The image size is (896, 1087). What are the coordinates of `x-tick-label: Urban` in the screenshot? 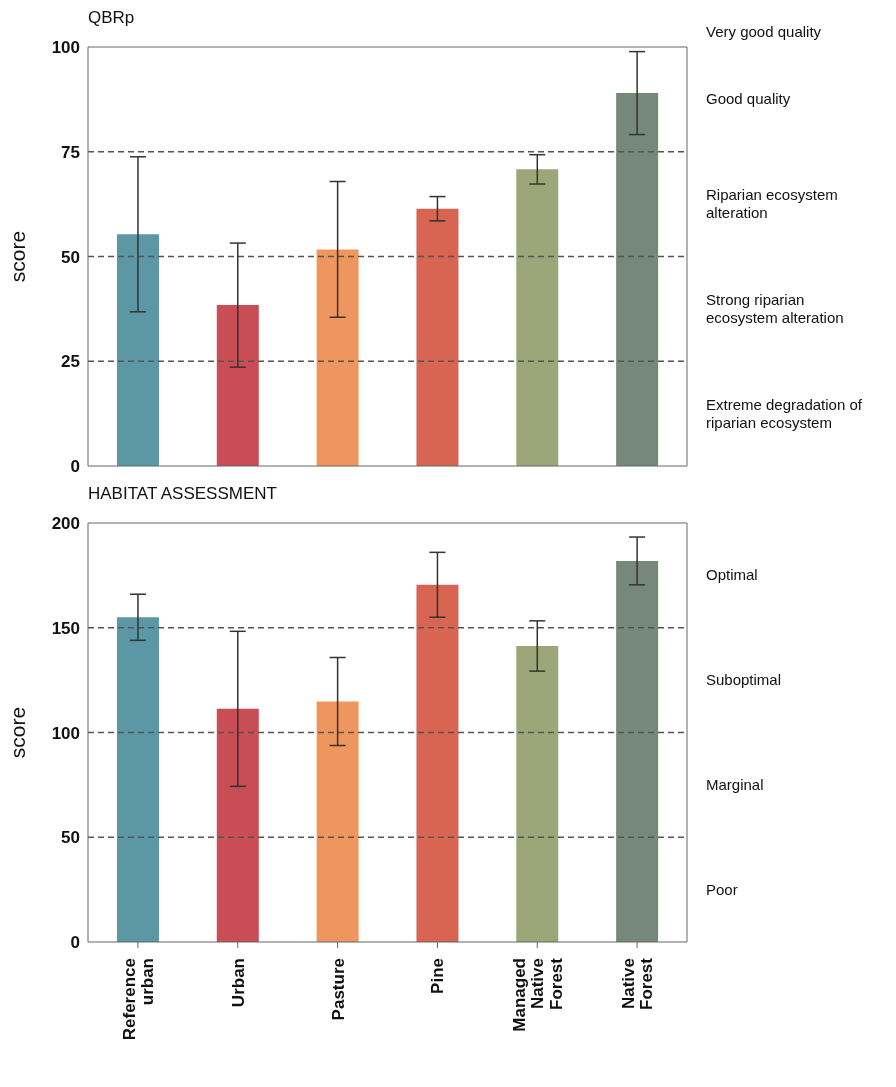 It's located at (238, 983).